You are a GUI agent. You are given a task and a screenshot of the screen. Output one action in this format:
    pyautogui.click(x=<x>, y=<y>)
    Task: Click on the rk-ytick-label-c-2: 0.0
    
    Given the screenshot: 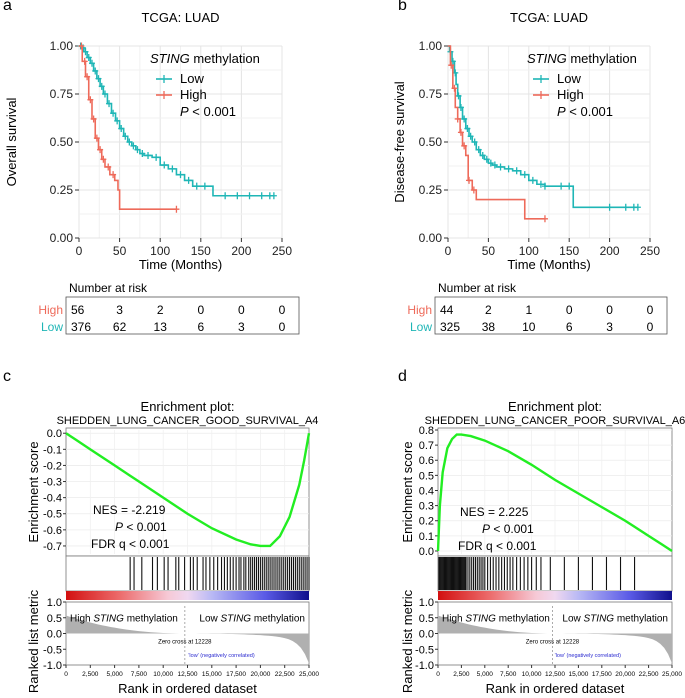 What is the action you would take?
    pyautogui.click(x=54, y=635)
    